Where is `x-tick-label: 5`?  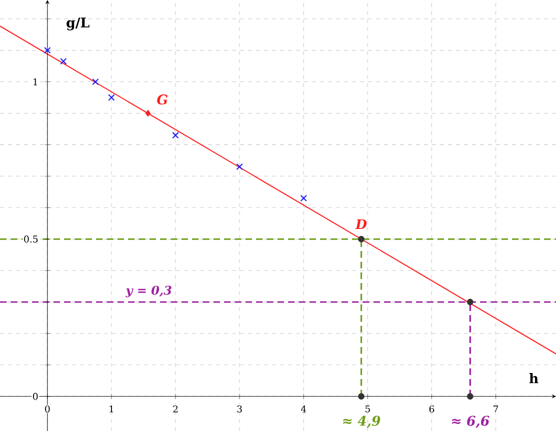
x-tick-label: 5 is located at coordinates (368, 408).